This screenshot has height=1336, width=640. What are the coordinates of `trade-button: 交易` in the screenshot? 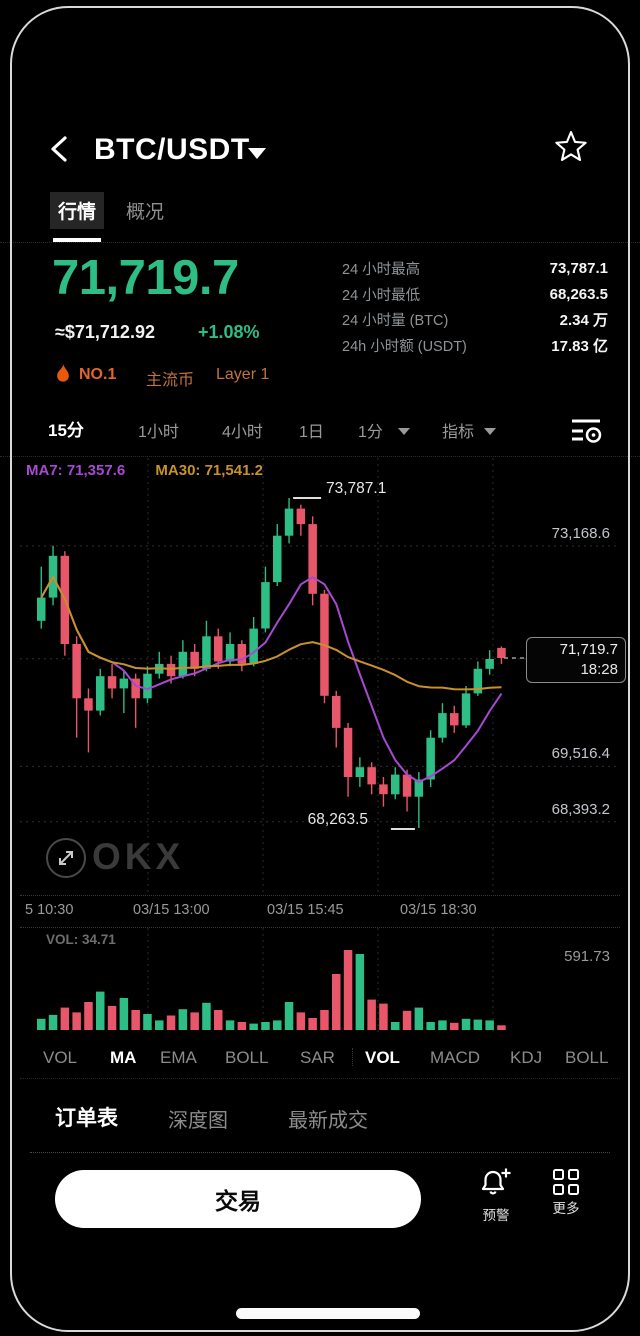 It's located at (238, 1199).